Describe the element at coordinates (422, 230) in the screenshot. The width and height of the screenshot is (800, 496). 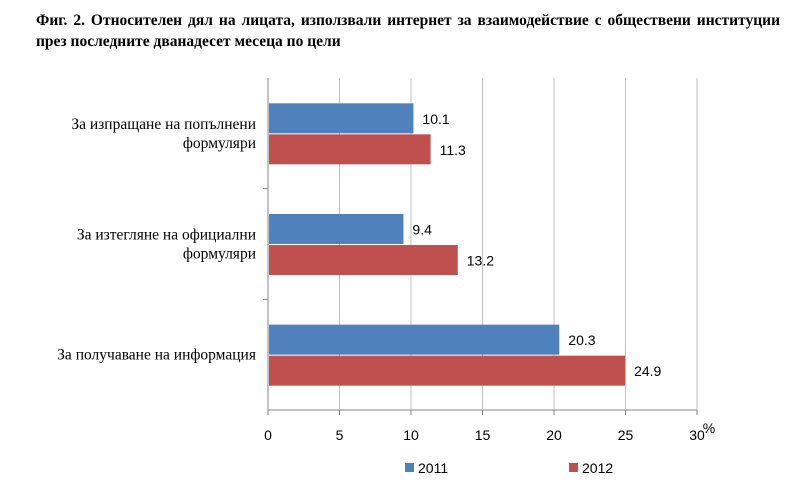
I see `value-label-2011: 9.4` at that location.